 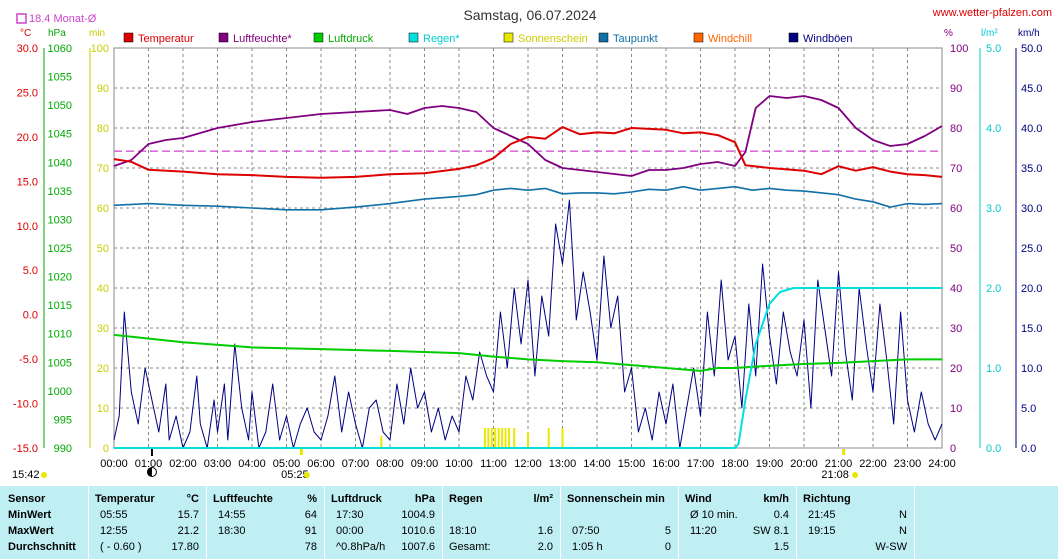 I want to click on row-rain-time: Gesamt:, so click(x=470, y=547).